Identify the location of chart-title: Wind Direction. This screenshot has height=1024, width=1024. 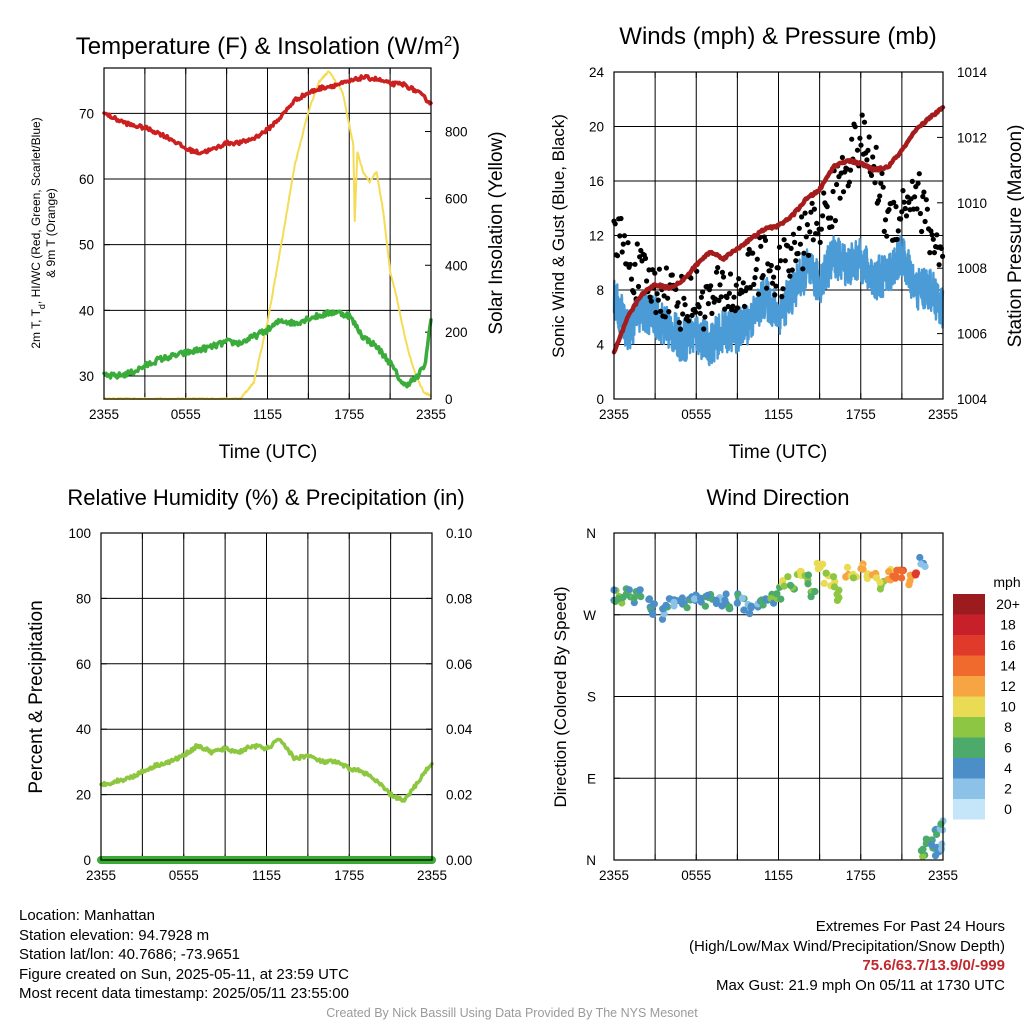
(777, 497).